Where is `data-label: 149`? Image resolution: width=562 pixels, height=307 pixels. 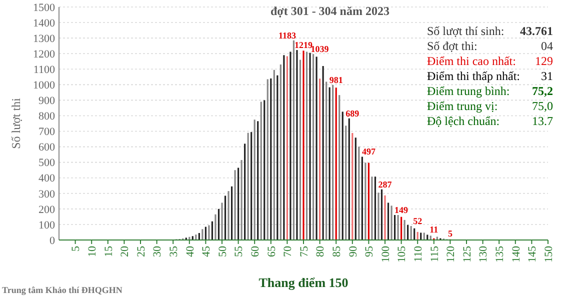
data-label: 149 is located at coordinates (401, 209).